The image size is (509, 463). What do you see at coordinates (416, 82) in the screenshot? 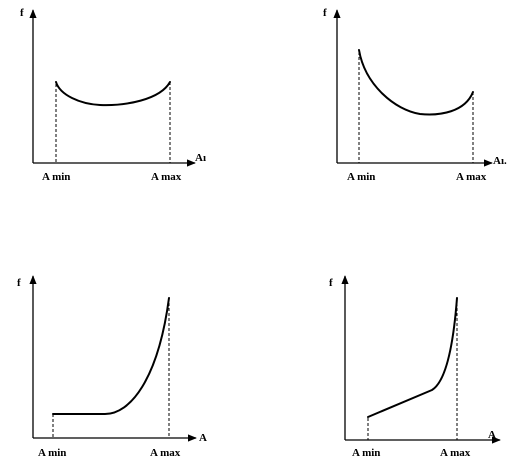
I see `panel-2-curve` at bounding box center [416, 82].